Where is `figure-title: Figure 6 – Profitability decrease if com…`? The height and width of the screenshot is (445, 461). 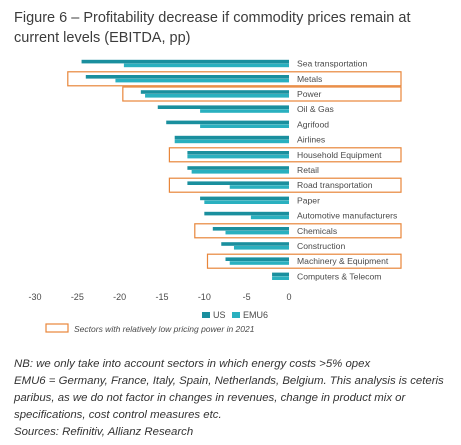 figure-title: Figure 6 – Profitability decrease if com… is located at coordinates (212, 28).